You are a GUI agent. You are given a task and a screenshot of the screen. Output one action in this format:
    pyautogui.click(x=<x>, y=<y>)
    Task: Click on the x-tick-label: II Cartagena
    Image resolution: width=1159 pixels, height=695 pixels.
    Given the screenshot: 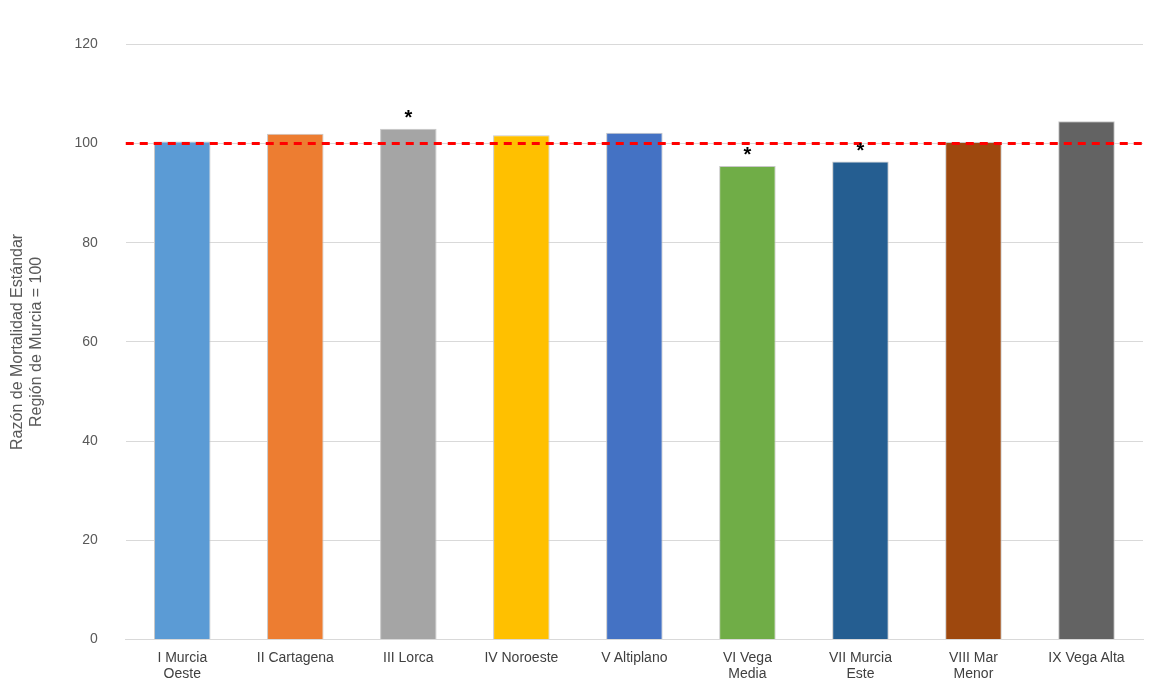 What is the action you would take?
    pyautogui.click(x=295, y=656)
    